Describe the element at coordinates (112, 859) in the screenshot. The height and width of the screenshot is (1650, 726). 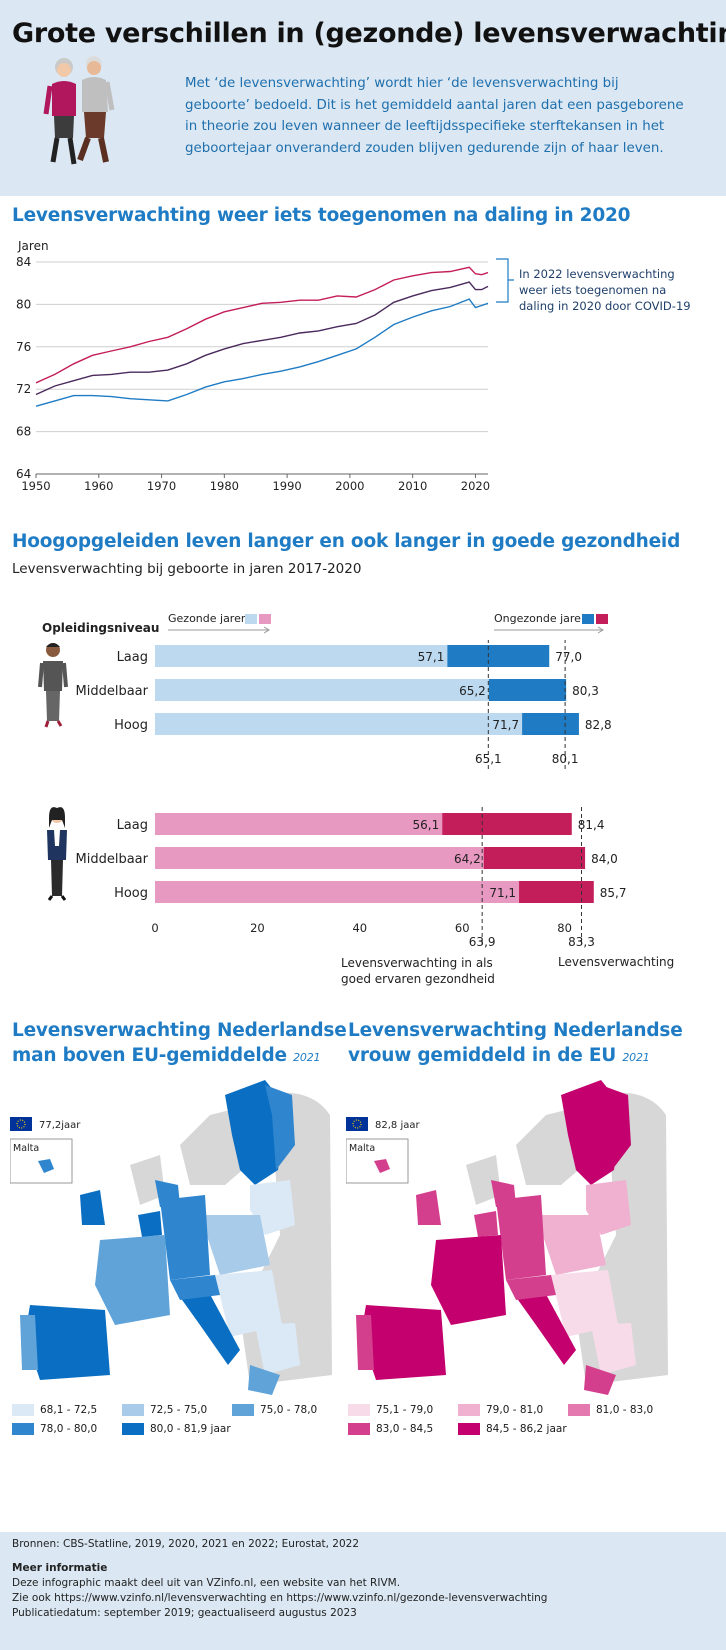
I see `vrouwen-cat-label-1: Middelbaar` at that location.